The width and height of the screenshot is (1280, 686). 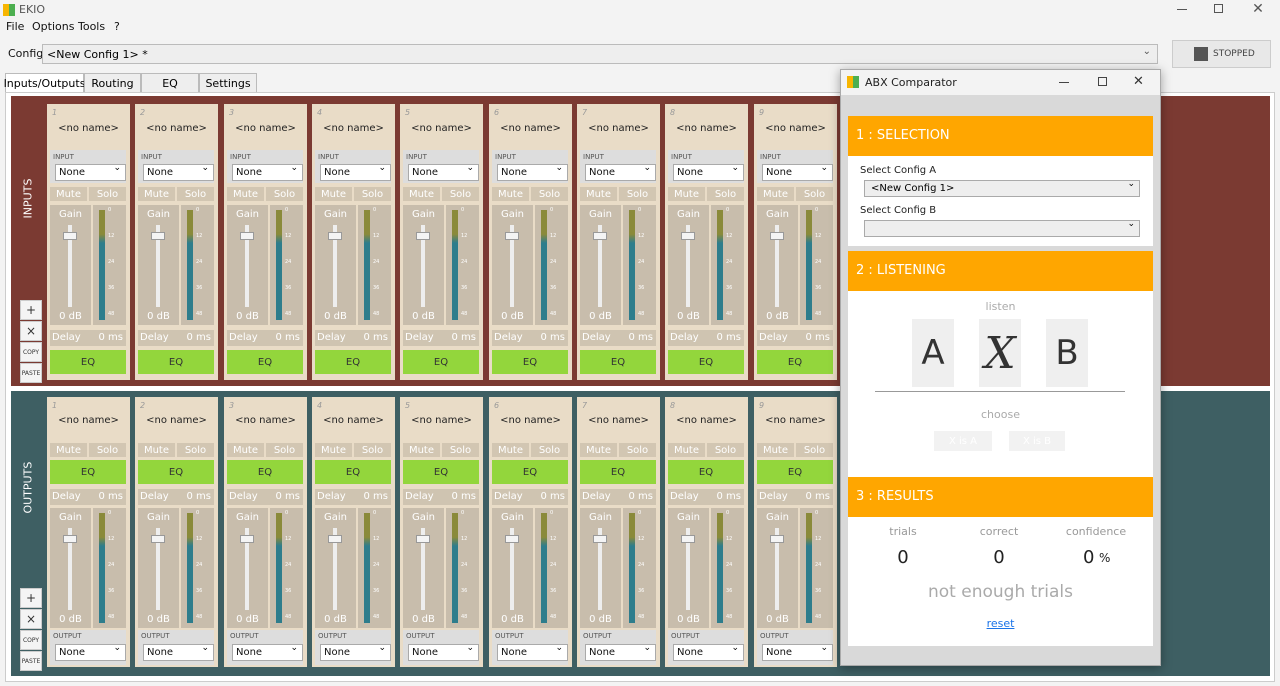 What do you see at coordinates (933, 353) in the screenshot?
I see `listen-a-button: A` at bounding box center [933, 353].